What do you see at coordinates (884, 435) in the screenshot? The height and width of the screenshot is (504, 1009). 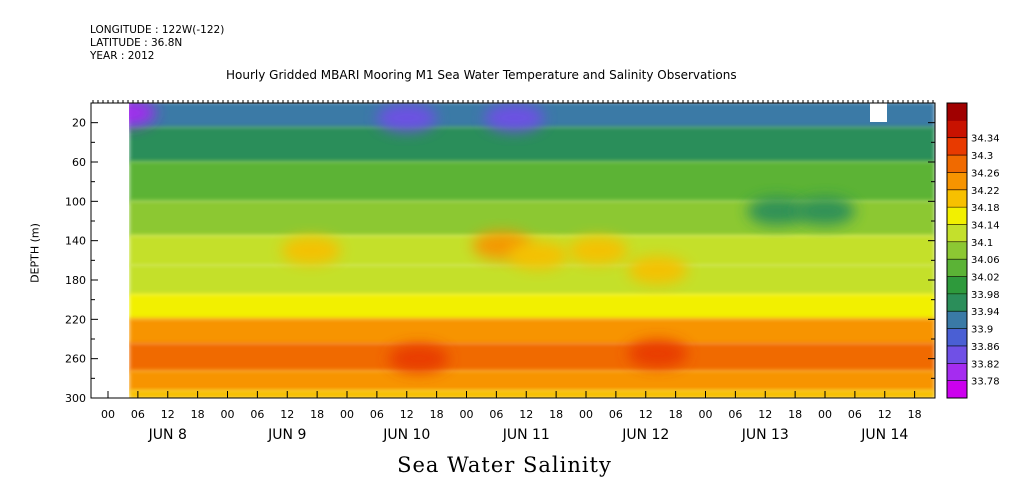 I see `x-day-label: JUN 14` at bounding box center [884, 435].